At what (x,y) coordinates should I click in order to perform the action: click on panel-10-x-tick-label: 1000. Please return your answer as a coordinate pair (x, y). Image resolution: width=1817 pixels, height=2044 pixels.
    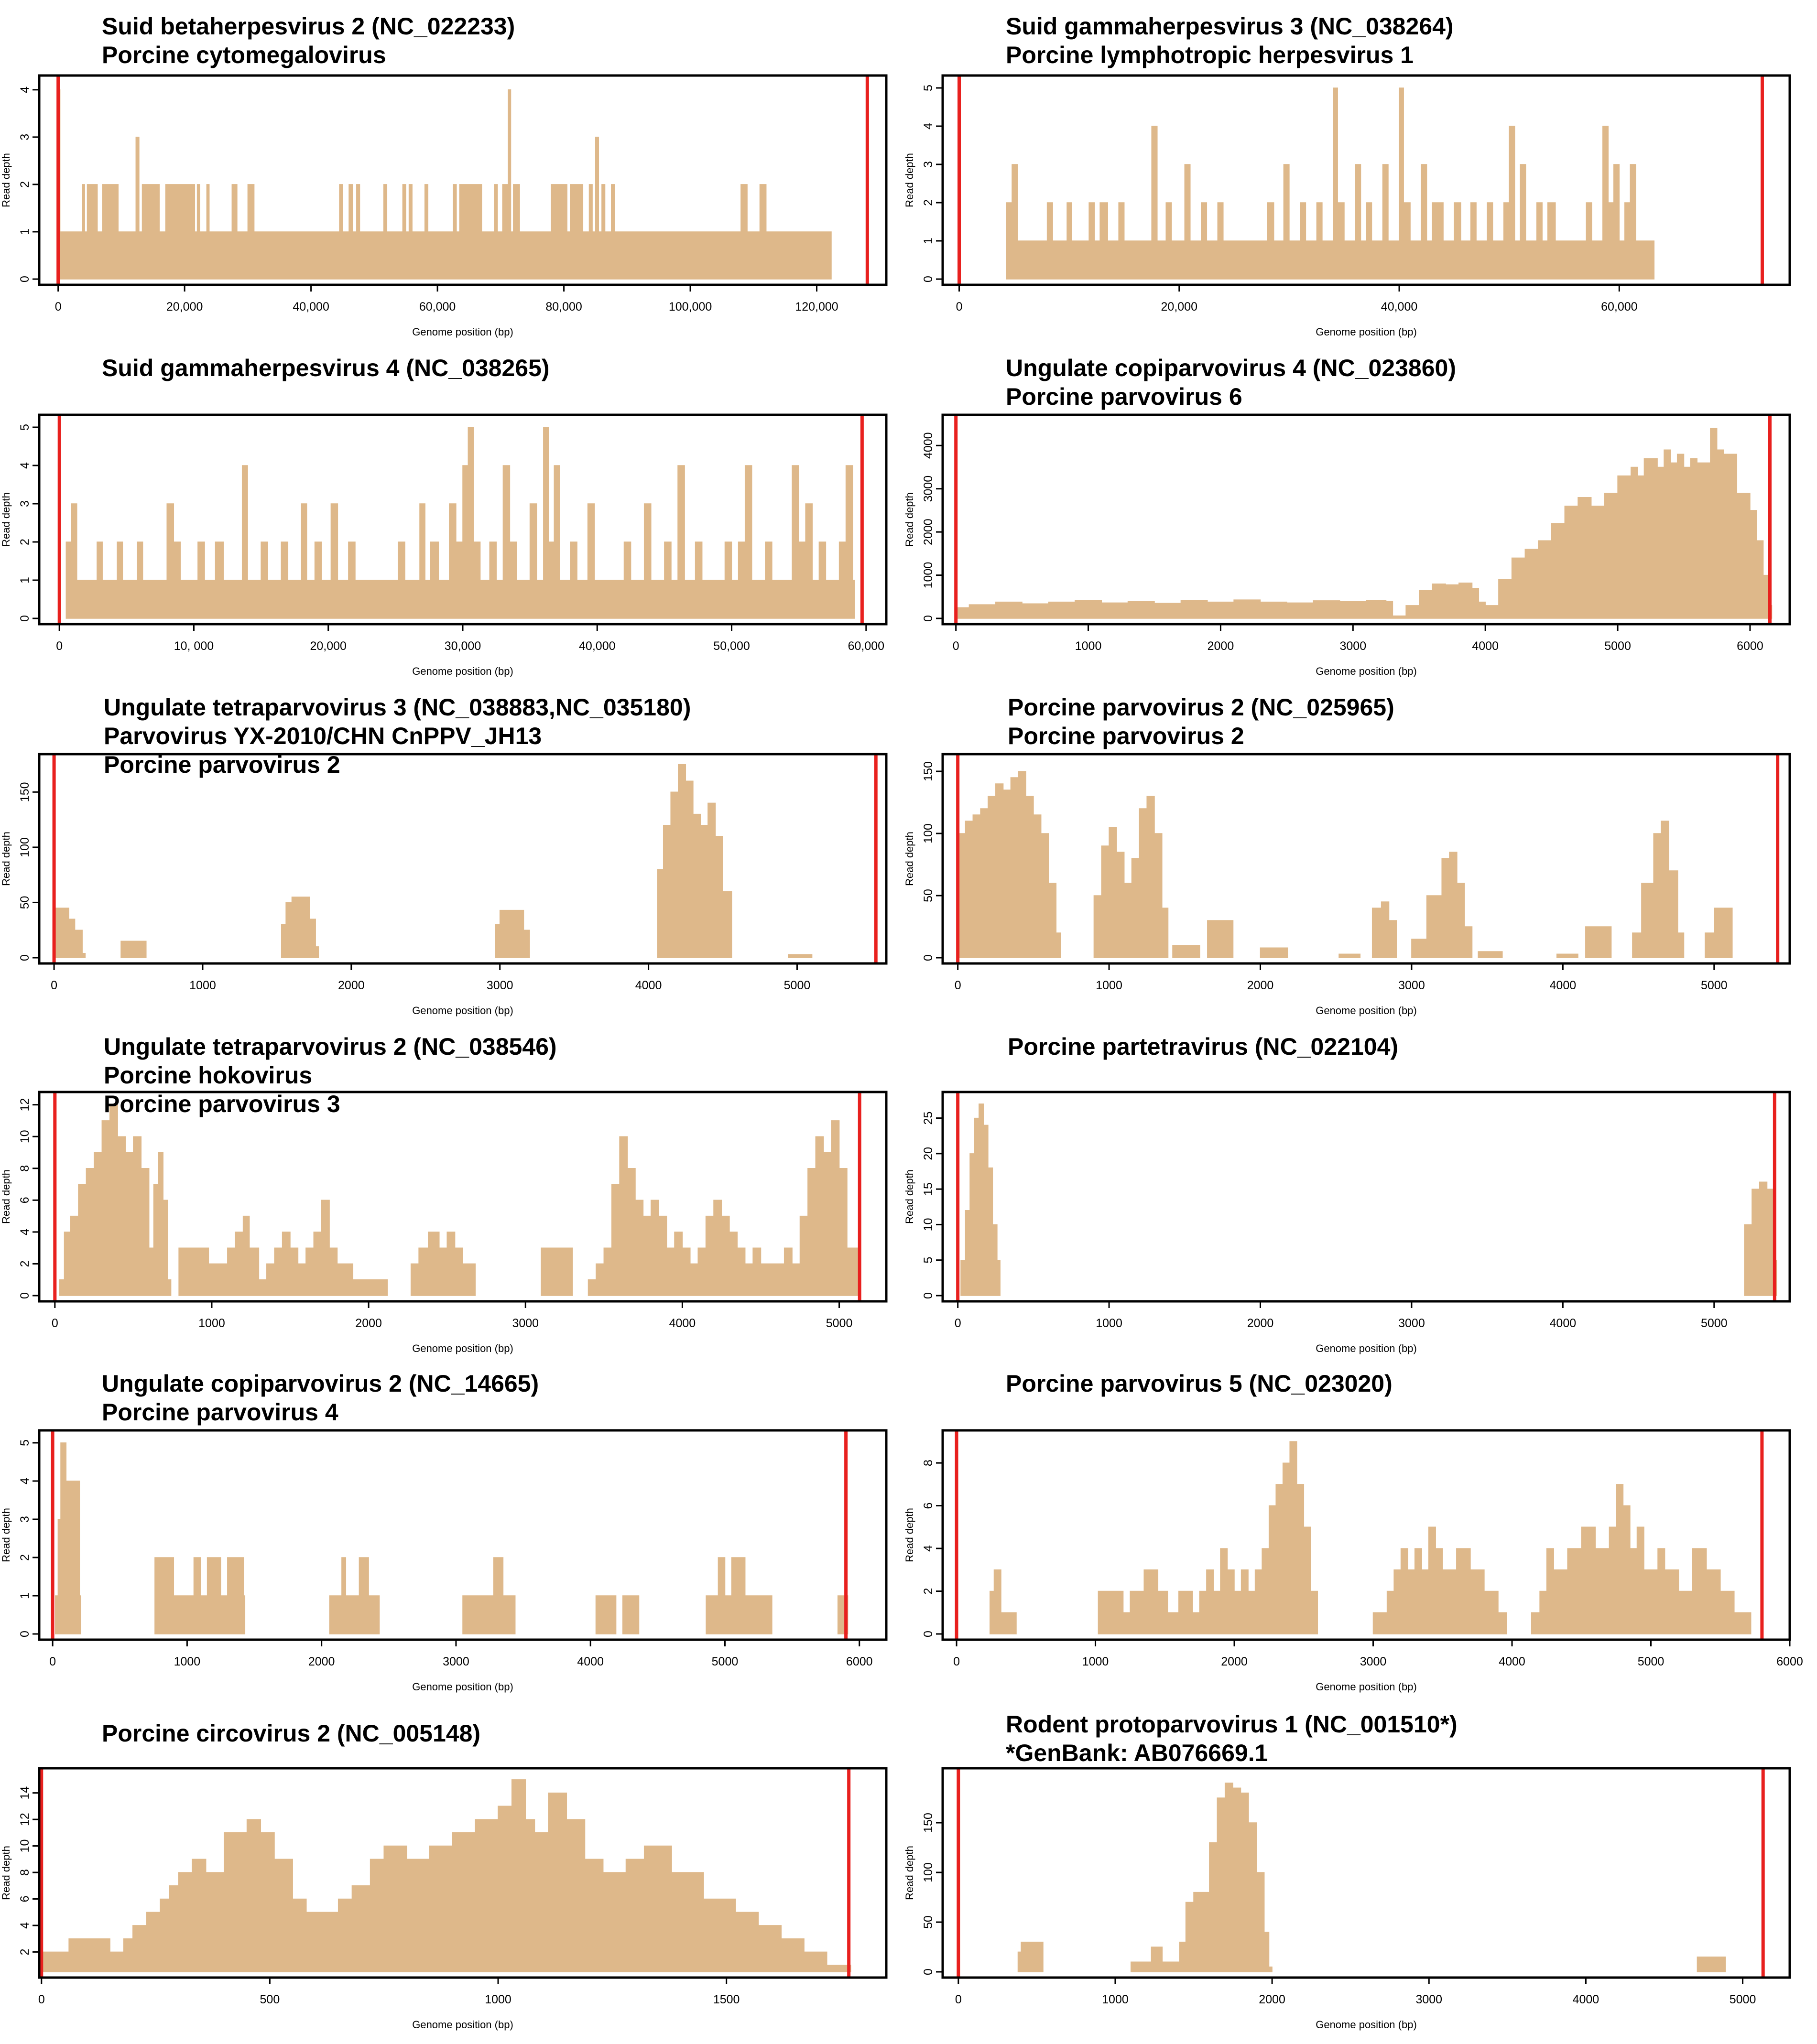
    Looking at the image, I should click on (1096, 1661).